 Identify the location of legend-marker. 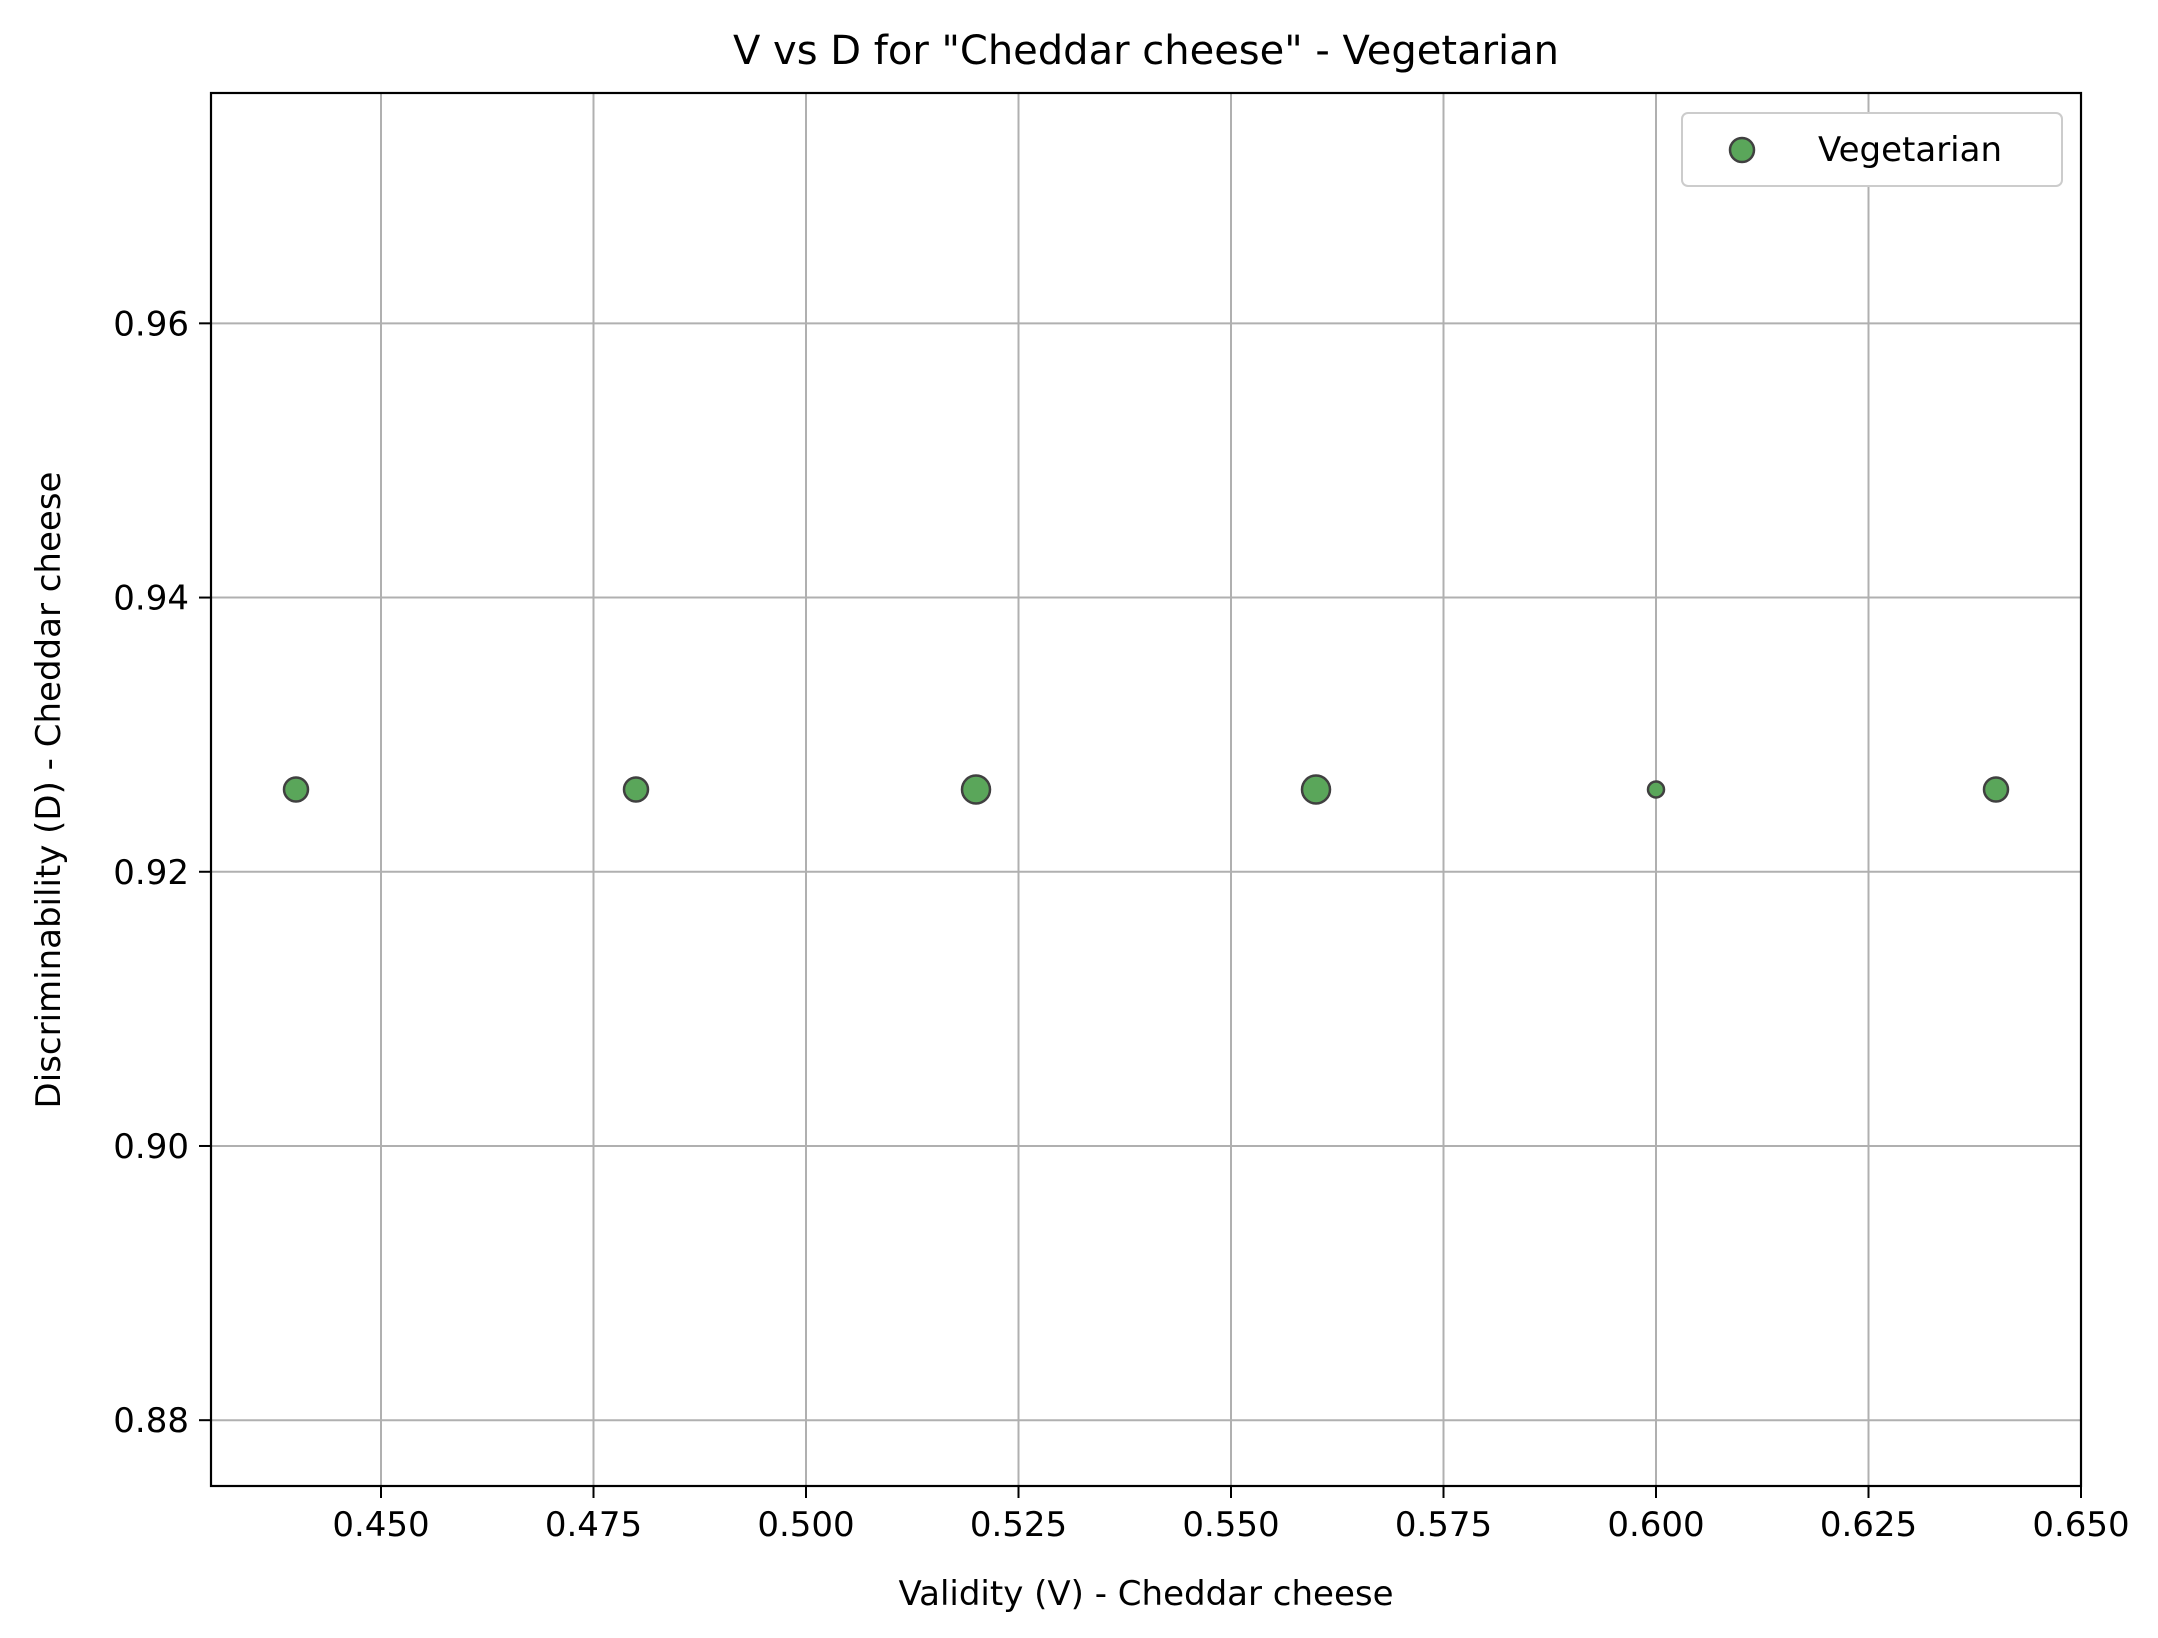
(1742, 150).